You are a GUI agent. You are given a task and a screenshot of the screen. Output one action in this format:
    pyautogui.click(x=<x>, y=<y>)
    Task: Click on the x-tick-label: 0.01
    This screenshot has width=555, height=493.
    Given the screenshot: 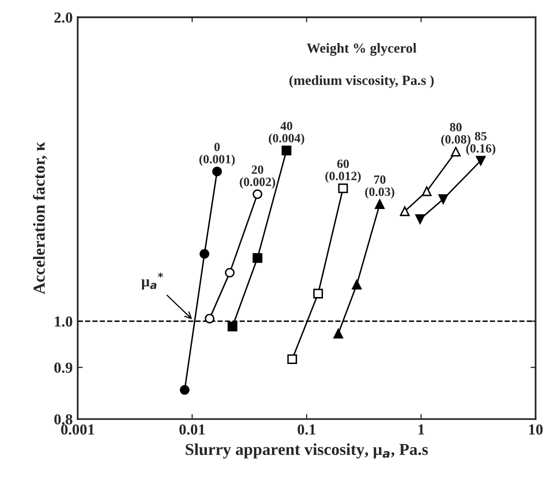 What is the action you would take?
    pyautogui.click(x=192, y=429)
    